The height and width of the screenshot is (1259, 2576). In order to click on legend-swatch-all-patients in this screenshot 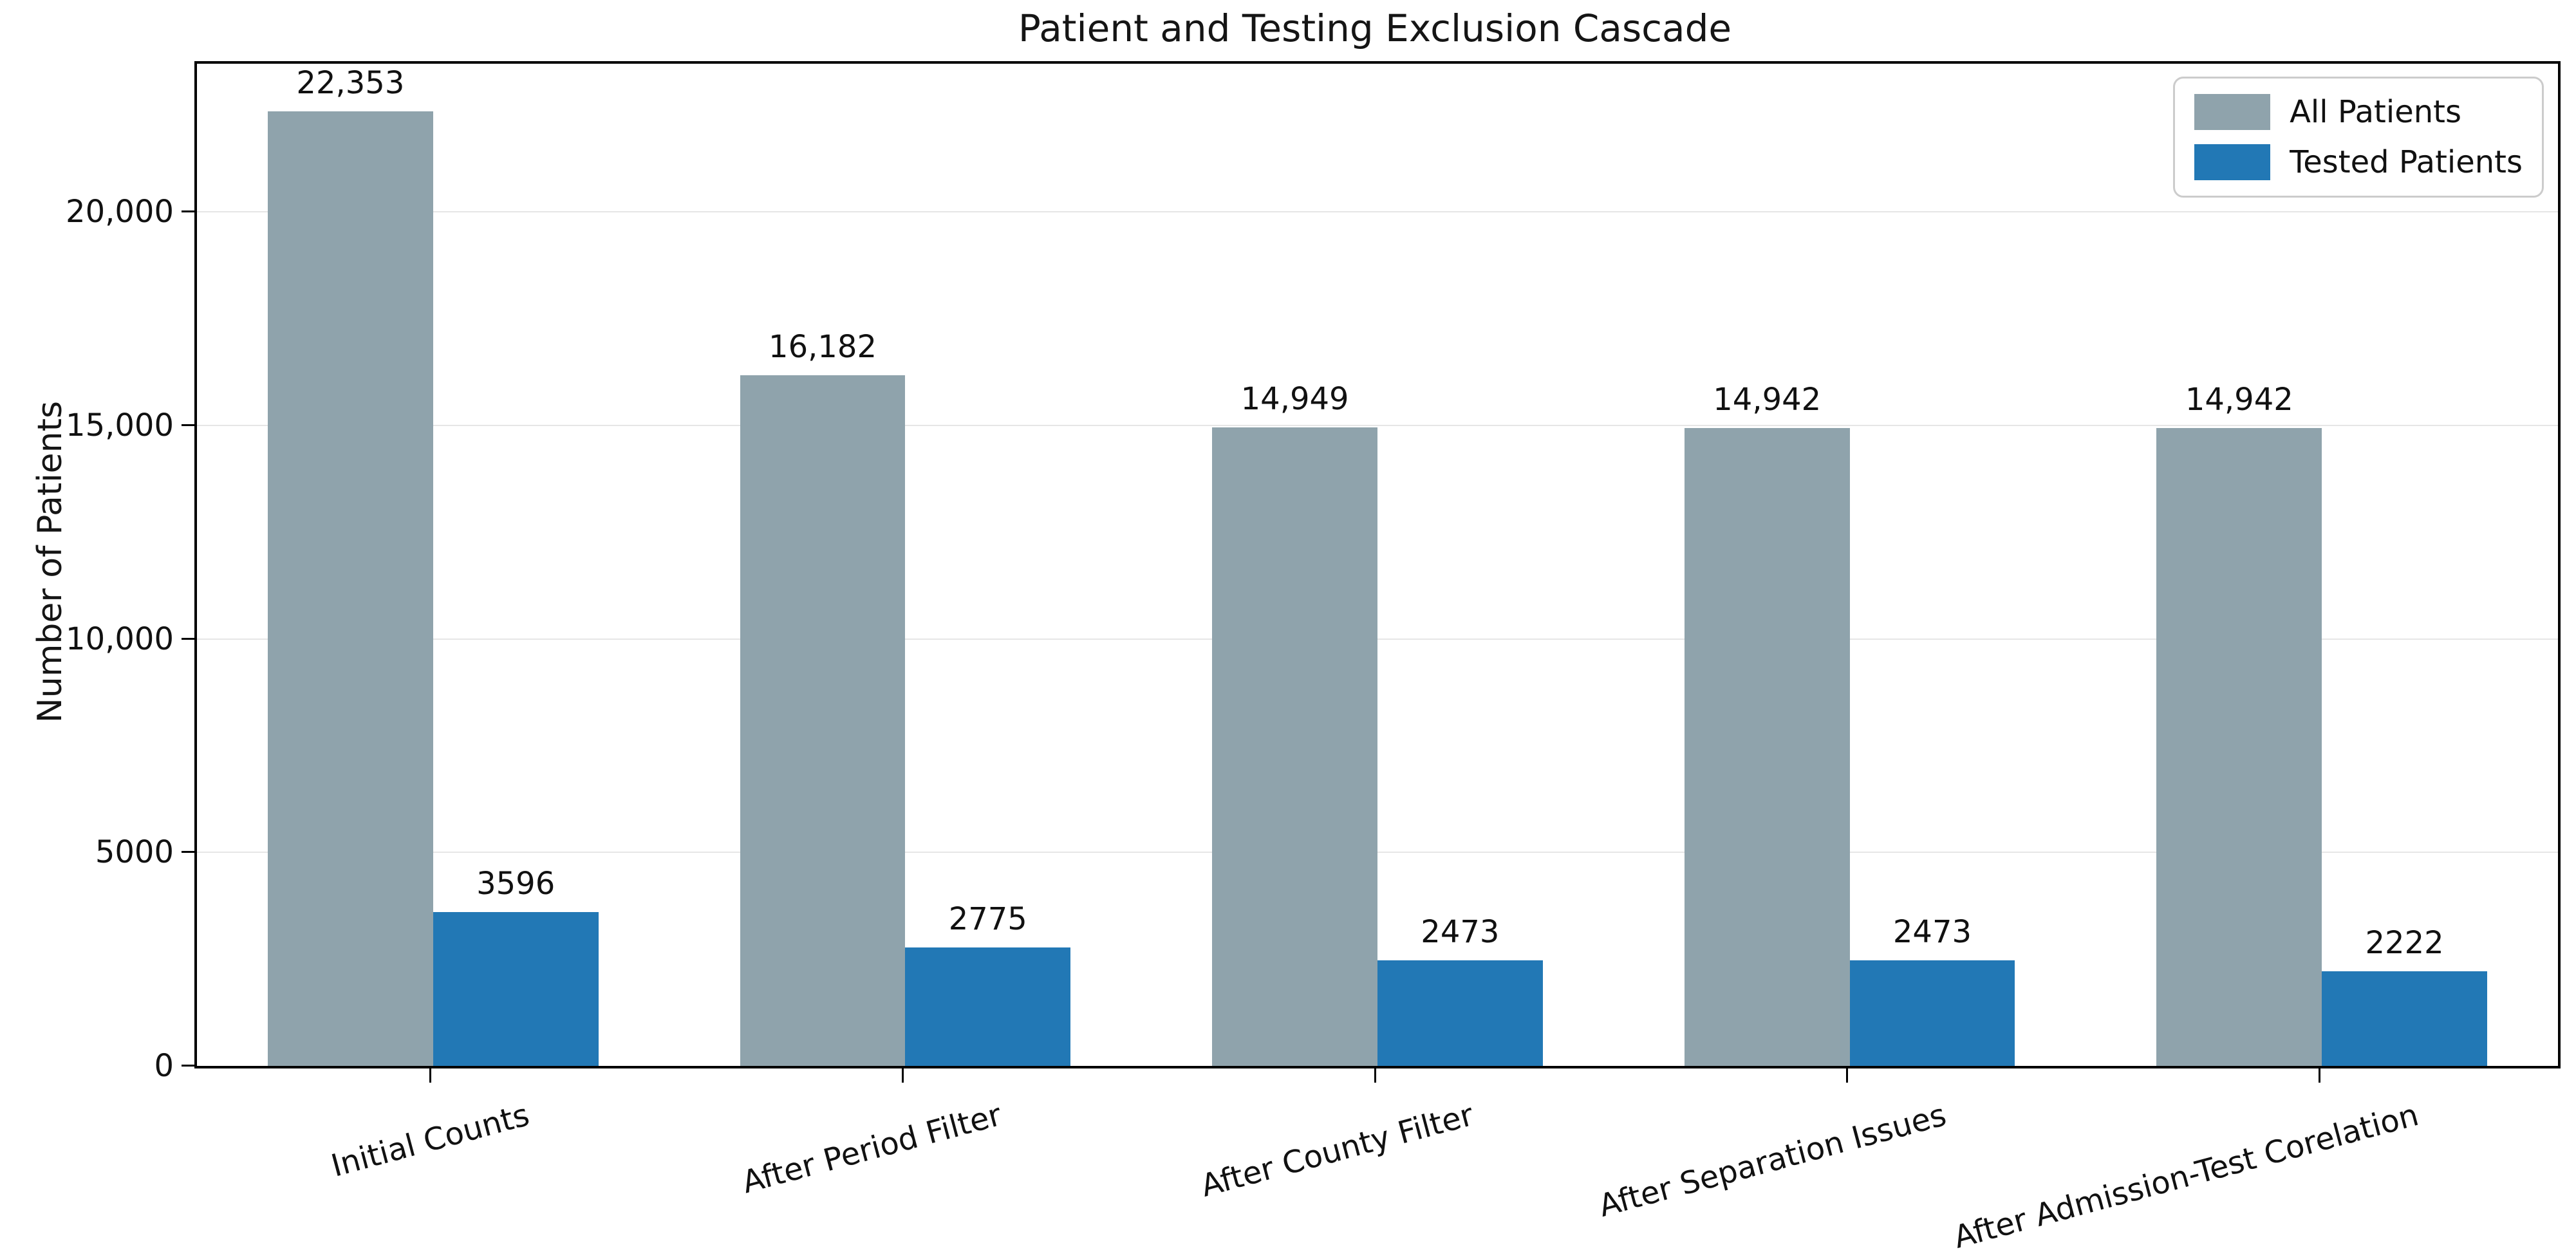, I will do `click(2232, 112)`.